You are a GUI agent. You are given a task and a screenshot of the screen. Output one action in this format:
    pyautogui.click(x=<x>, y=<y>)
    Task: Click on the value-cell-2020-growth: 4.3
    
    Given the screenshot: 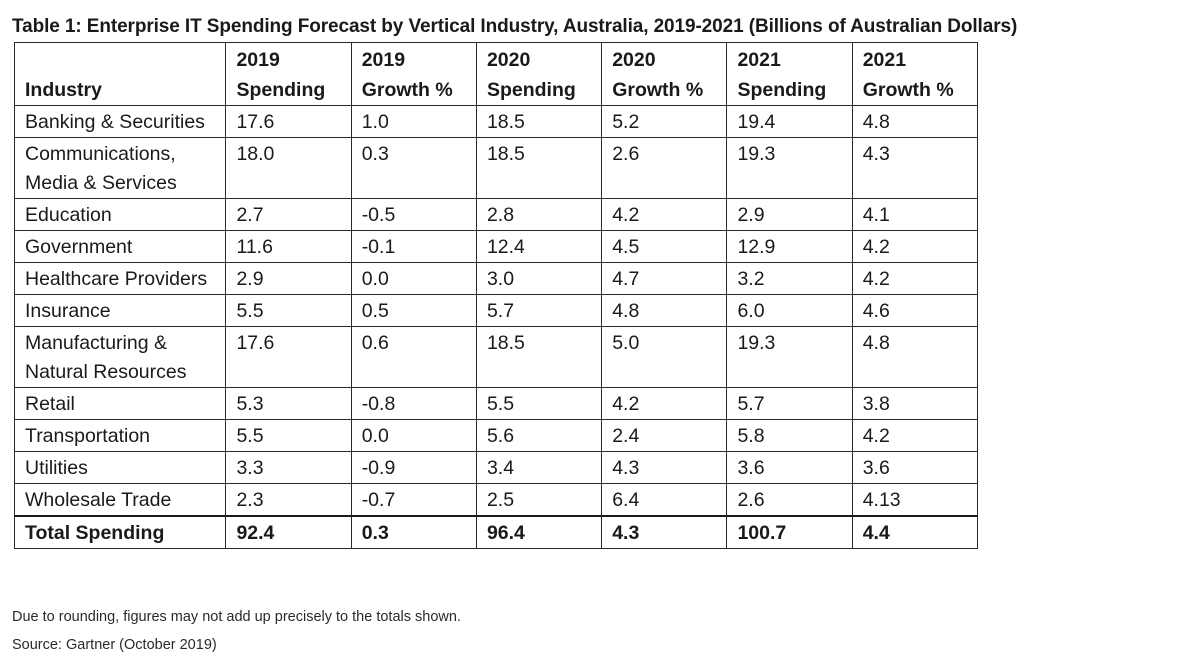 What is the action you would take?
    pyautogui.click(x=664, y=467)
    